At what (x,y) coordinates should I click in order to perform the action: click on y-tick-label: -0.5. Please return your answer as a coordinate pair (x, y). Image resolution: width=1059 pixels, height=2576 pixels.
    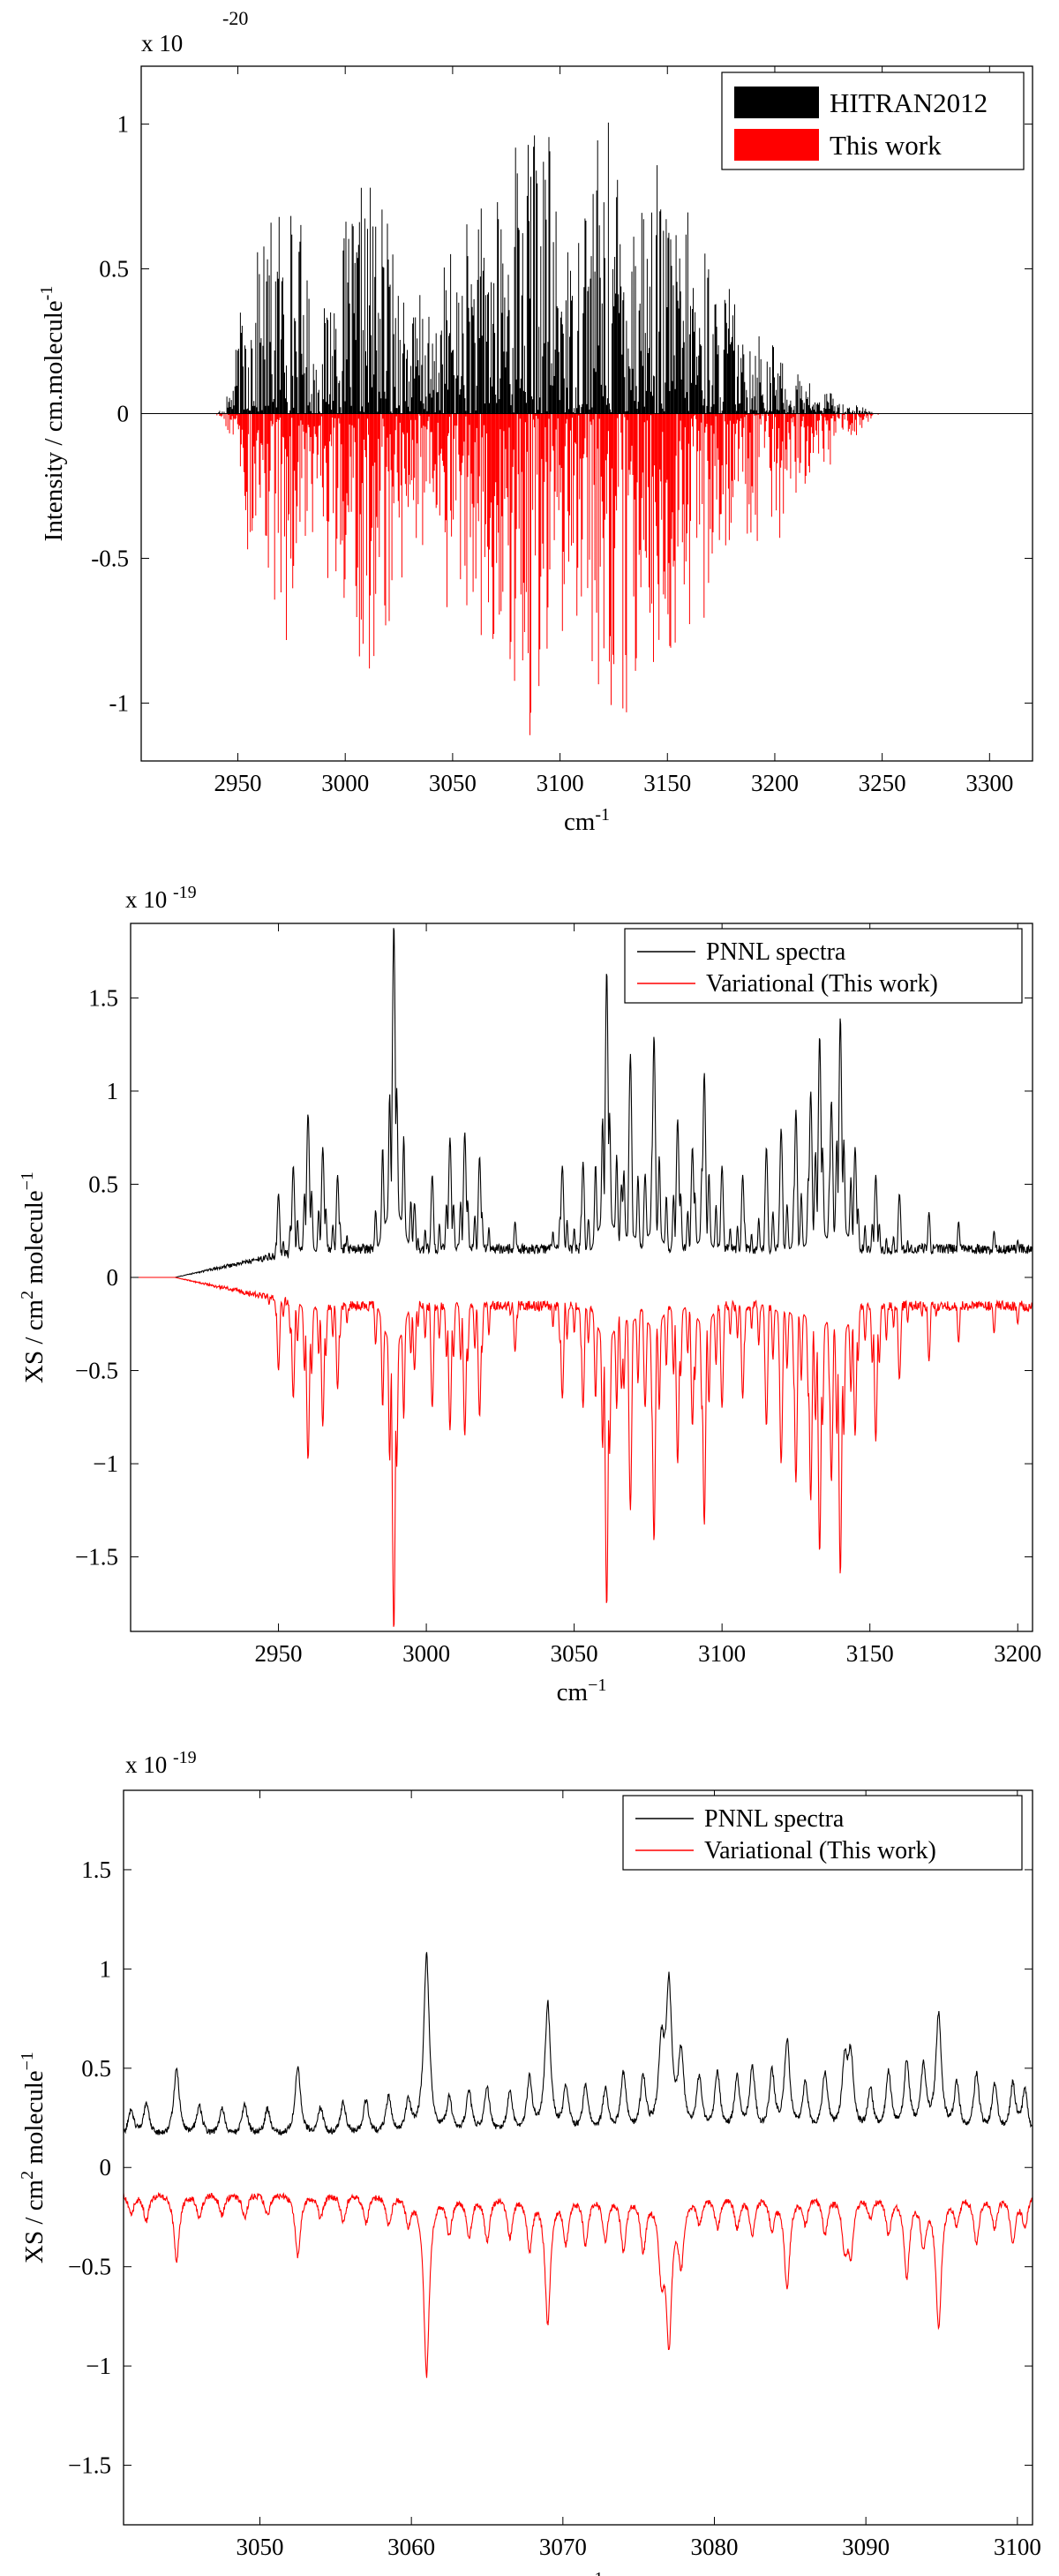
    Looking at the image, I should click on (110, 558).